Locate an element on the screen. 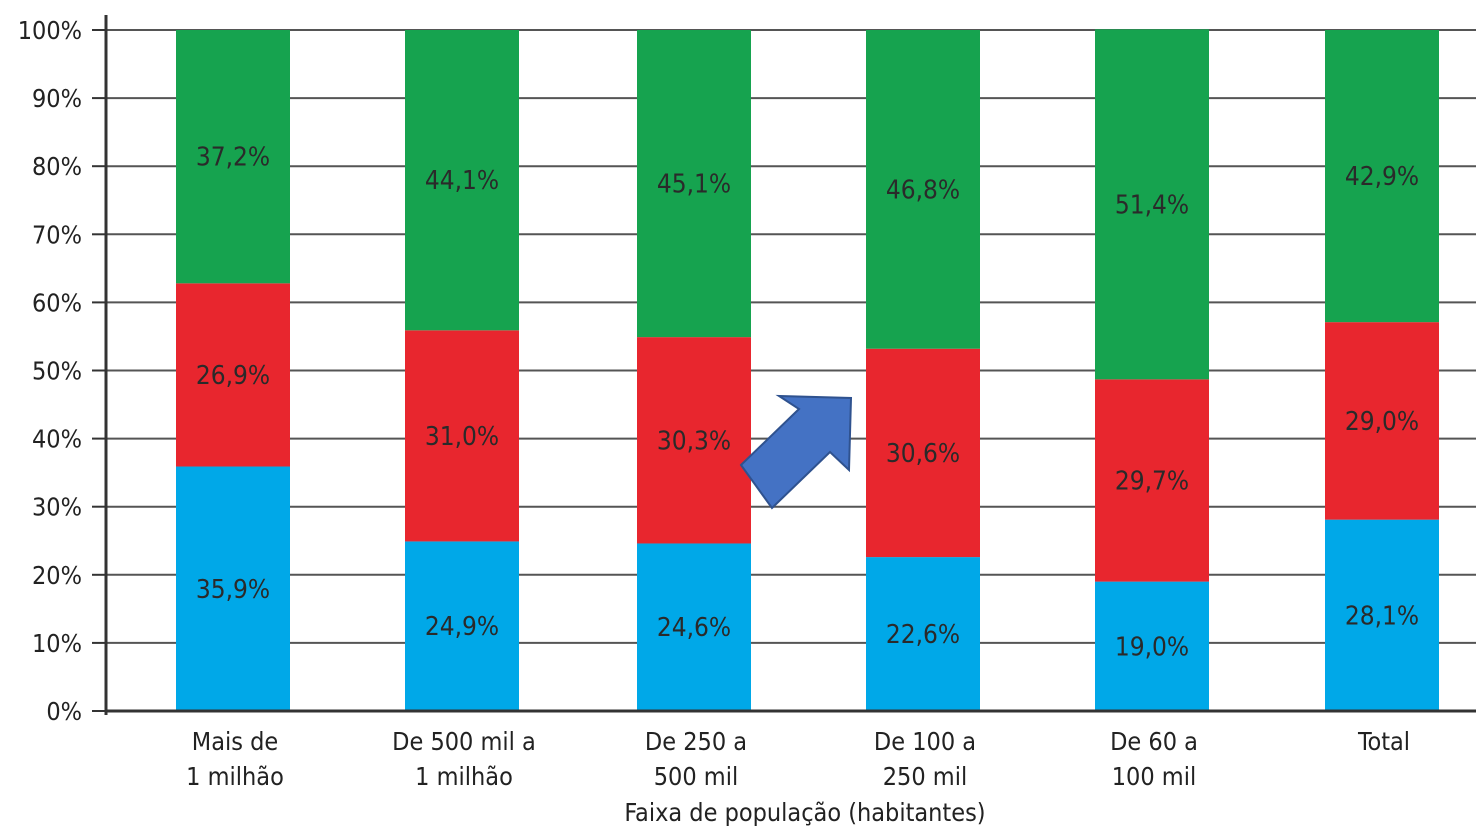 This screenshot has width=1476, height=828. pointer-arrow is located at coordinates (796, 452).